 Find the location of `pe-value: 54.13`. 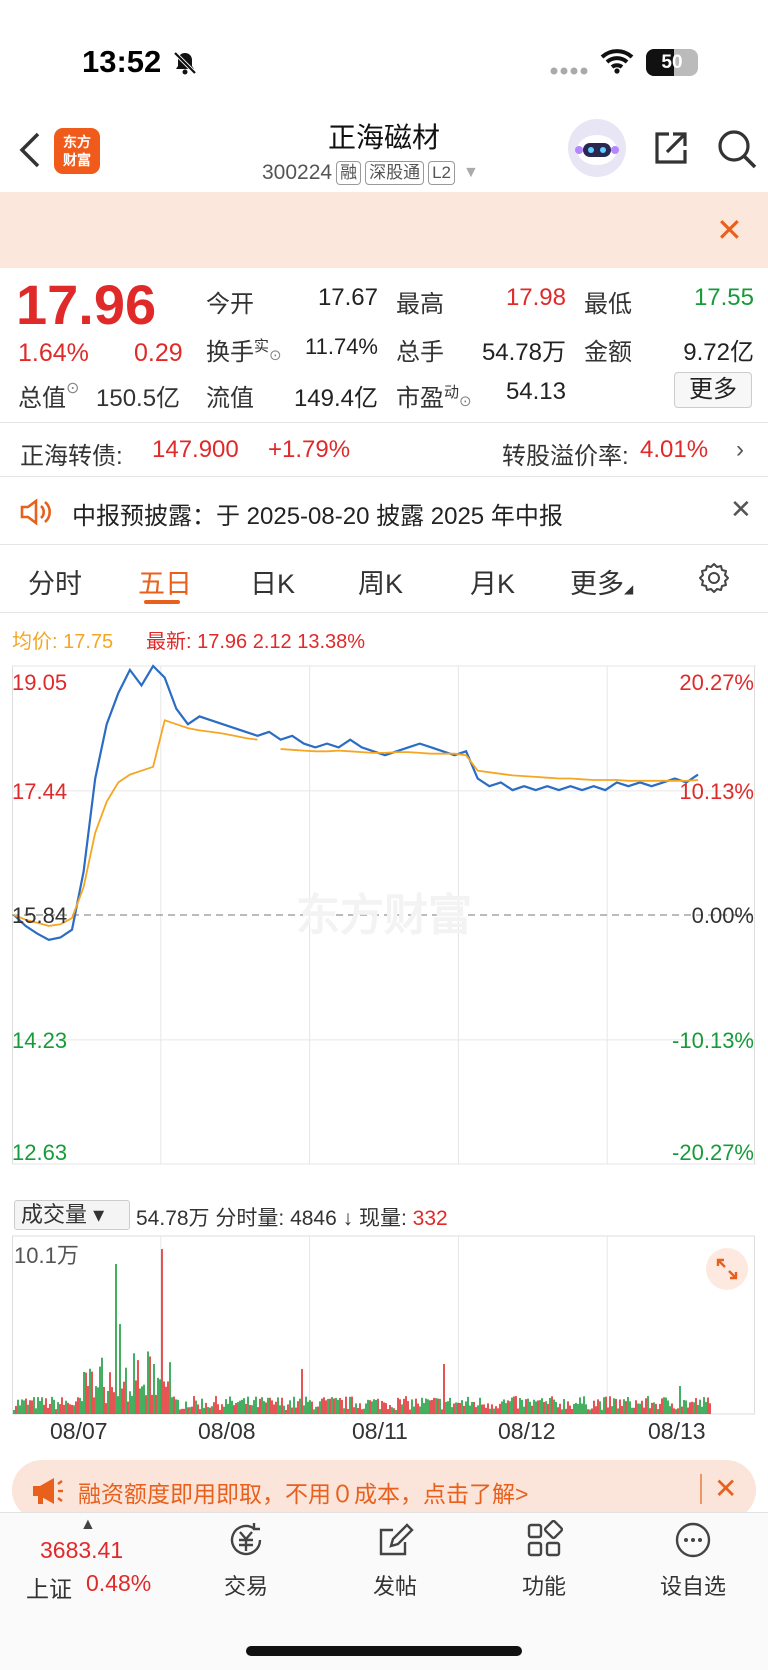

pe-value: 54.13 is located at coordinates (535, 391).